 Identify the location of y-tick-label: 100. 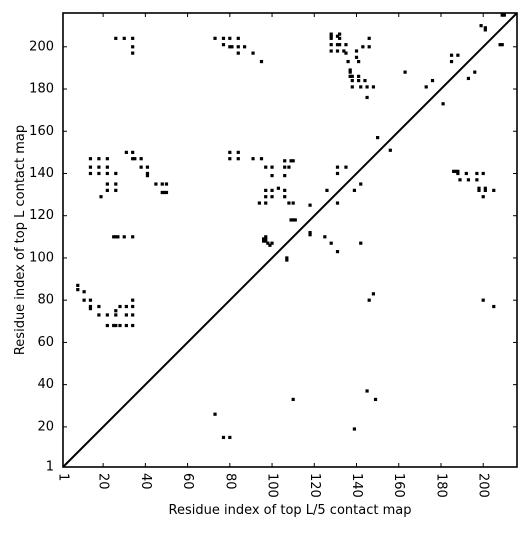
(41, 257).